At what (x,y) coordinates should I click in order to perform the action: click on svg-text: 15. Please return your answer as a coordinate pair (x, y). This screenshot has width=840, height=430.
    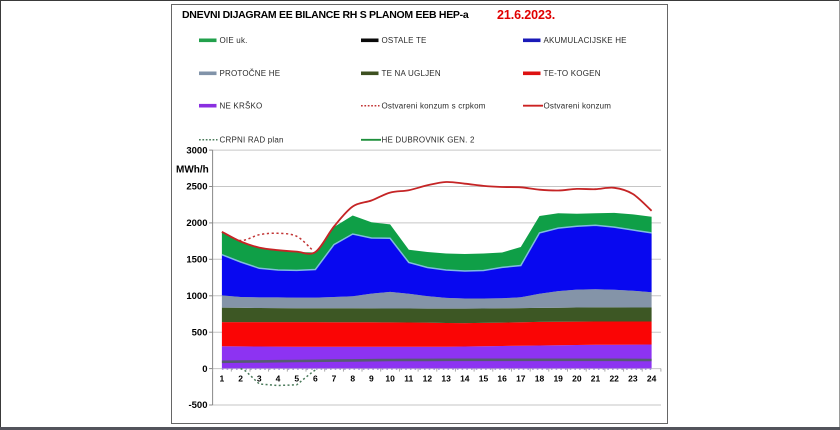
    Looking at the image, I should click on (484, 379).